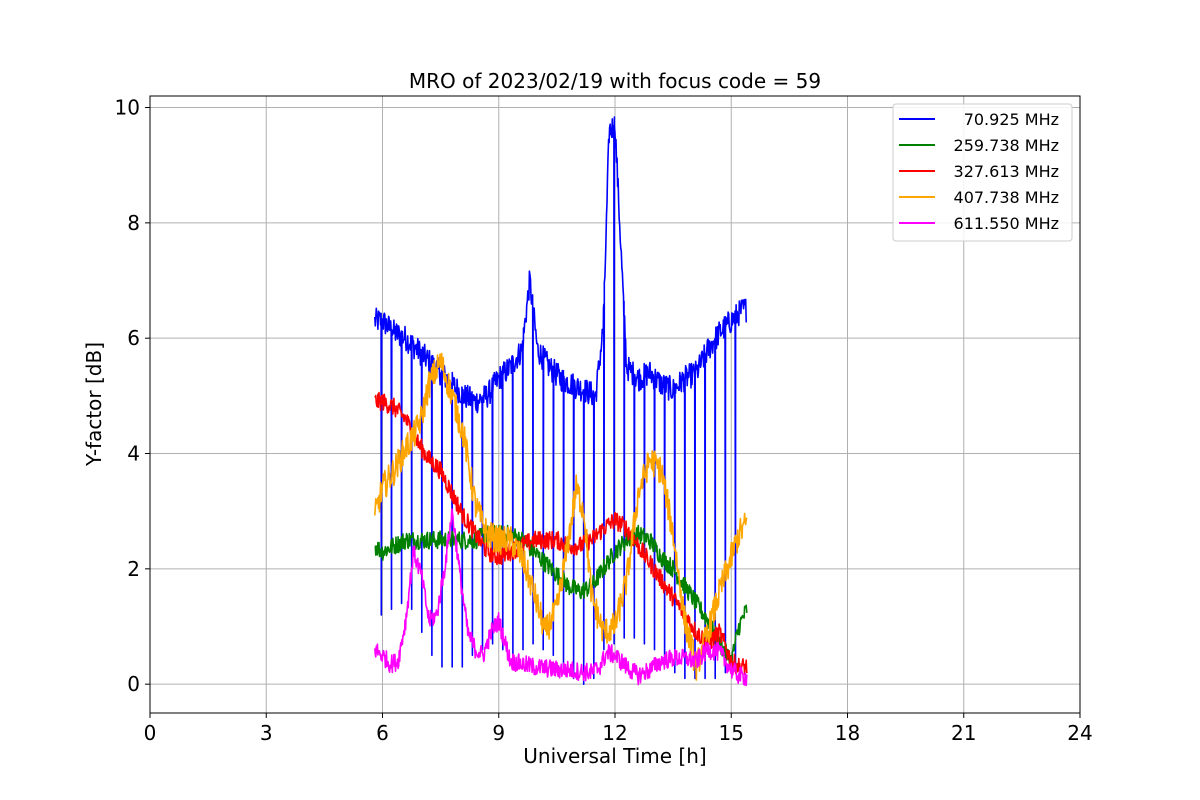 The image size is (1200, 800). Describe the element at coordinates (266, 733) in the screenshot. I see `x-tick-label: 3` at that location.